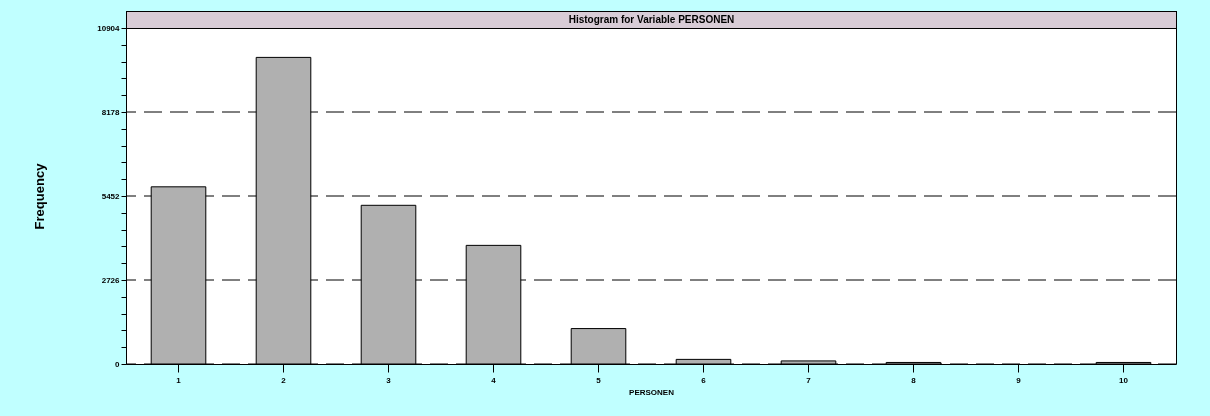 Image resolution: width=1210 pixels, height=416 pixels. I want to click on x-tick-label: 1, so click(179, 380).